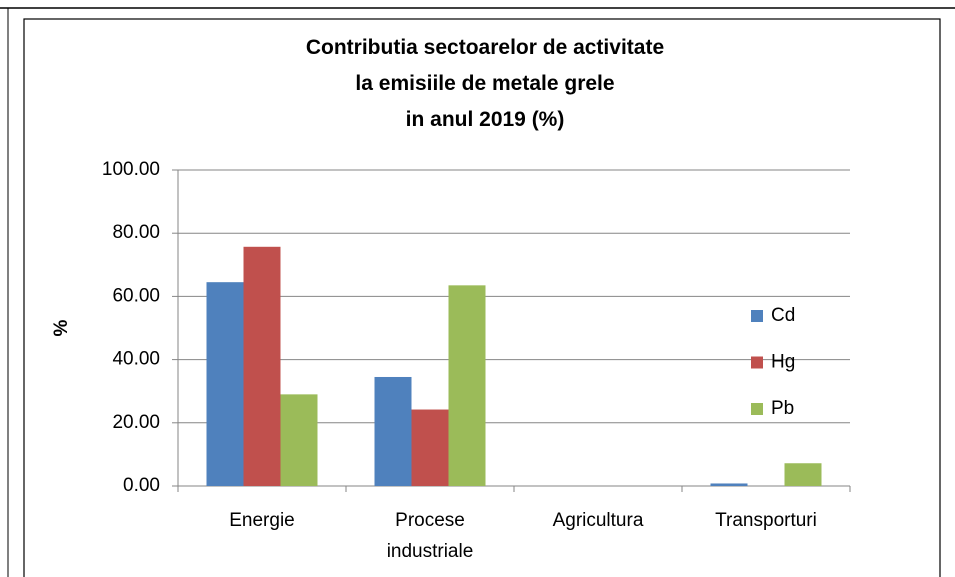 The width and height of the screenshot is (955, 577). Describe the element at coordinates (782, 408) in the screenshot. I see `legend-label: Pb` at that location.